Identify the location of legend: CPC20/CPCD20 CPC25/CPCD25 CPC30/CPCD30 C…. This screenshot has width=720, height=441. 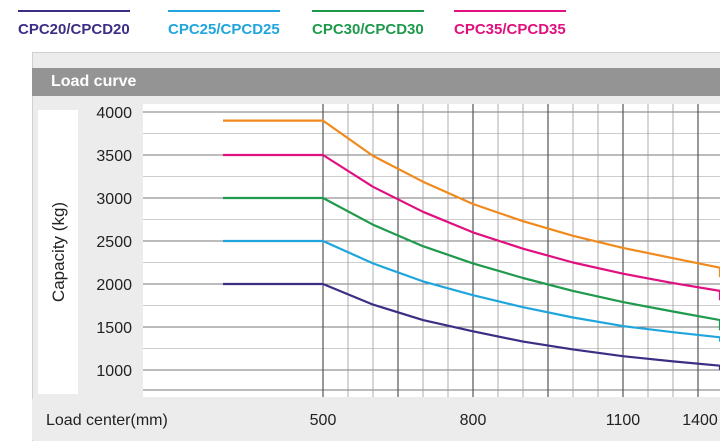
(368, 23).